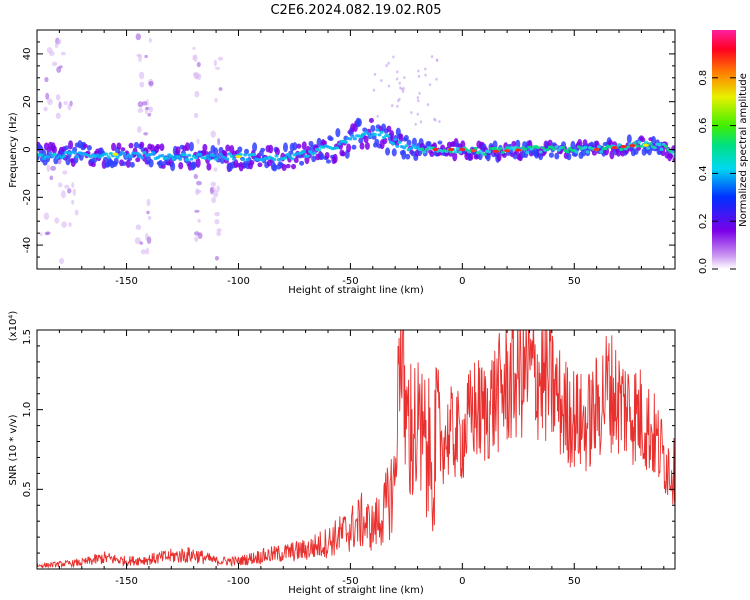 The height and width of the screenshot is (600, 750). I want to click on x-tick-label: -150, so click(126, 281).